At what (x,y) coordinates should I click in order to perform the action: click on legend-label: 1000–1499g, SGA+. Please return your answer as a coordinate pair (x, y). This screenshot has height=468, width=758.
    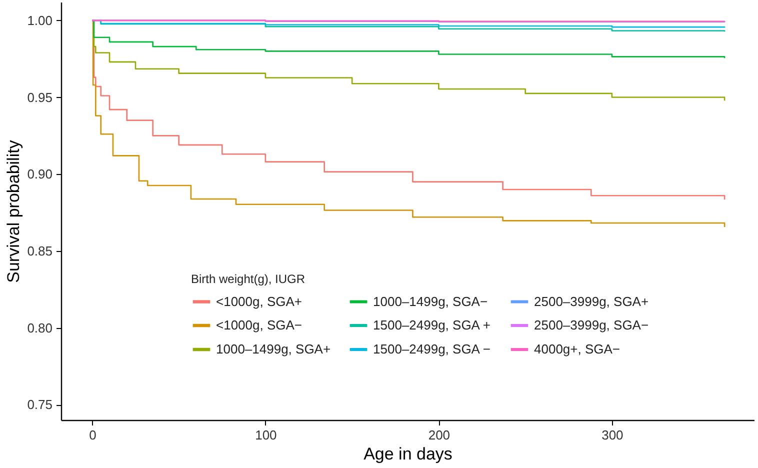
    Looking at the image, I should click on (273, 349).